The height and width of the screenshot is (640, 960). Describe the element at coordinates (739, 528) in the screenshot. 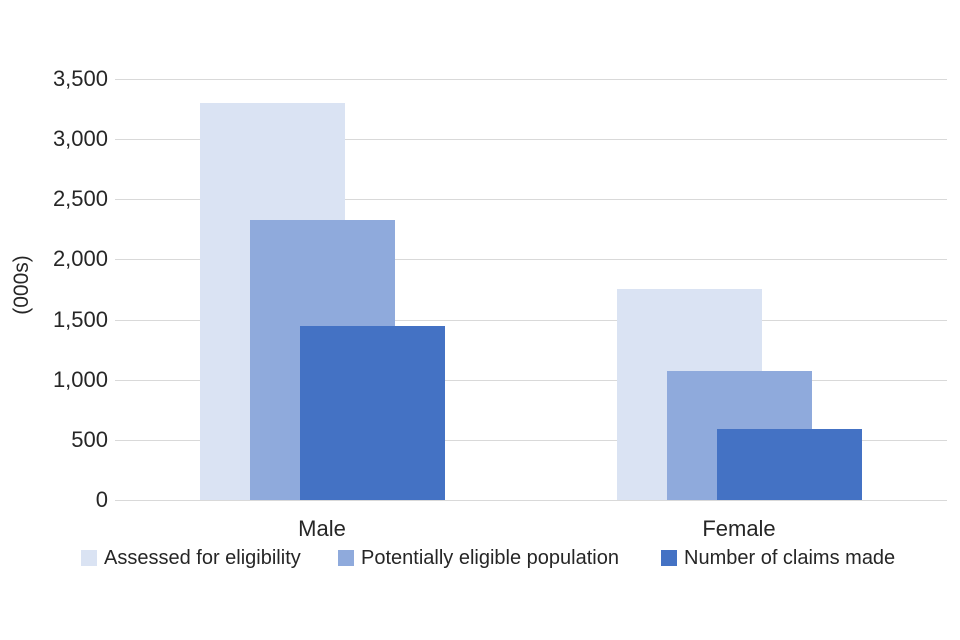

I see `x-category-label-female: Female` at that location.